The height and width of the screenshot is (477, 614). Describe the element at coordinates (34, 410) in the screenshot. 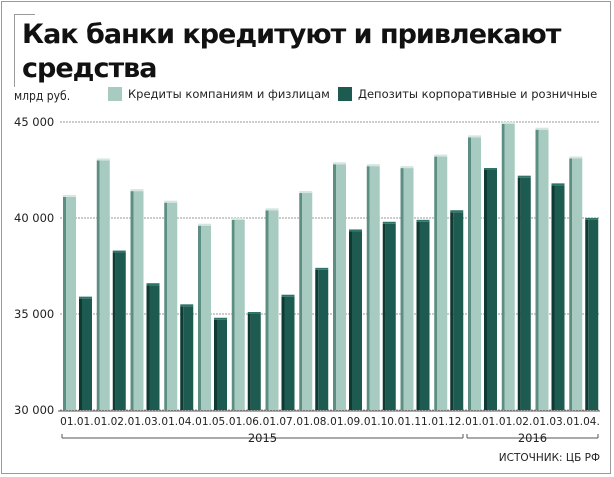

I see `y-tick-label: 30 000` at that location.